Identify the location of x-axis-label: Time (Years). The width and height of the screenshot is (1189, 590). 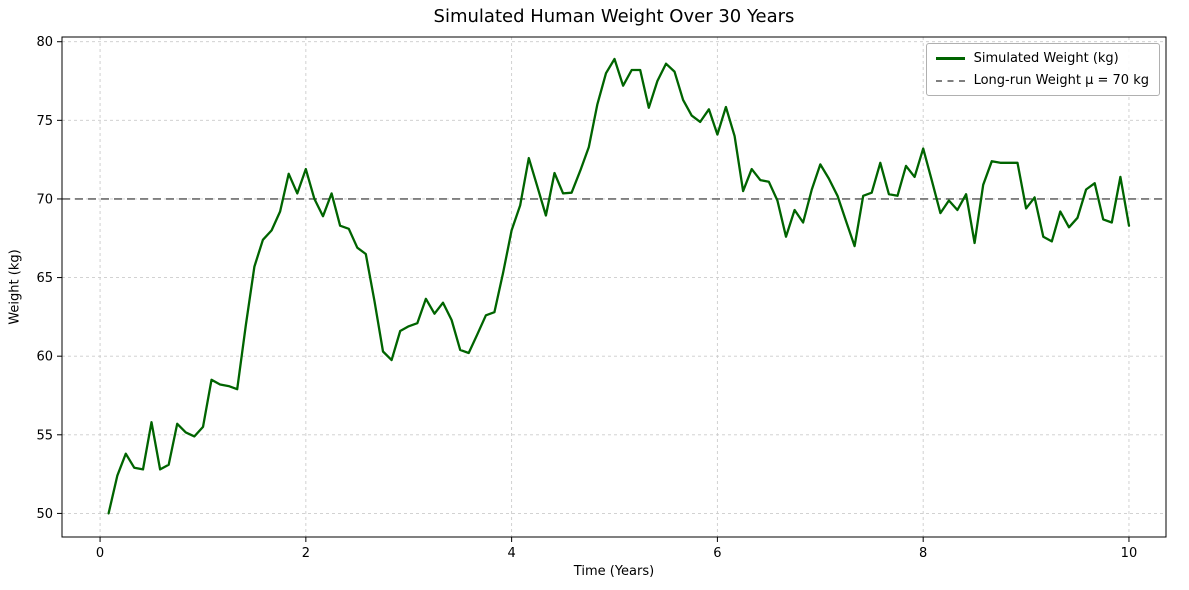
(614, 571).